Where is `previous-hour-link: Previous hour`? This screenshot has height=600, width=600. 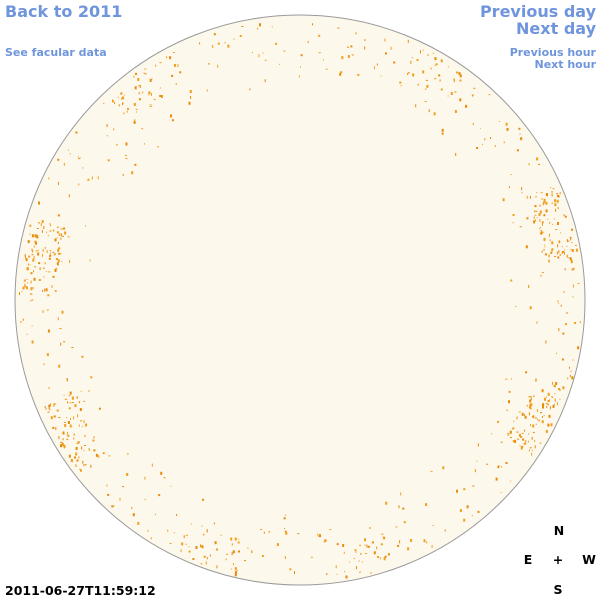 previous-hour-link: Previous hour is located at coordinates (553, 52).